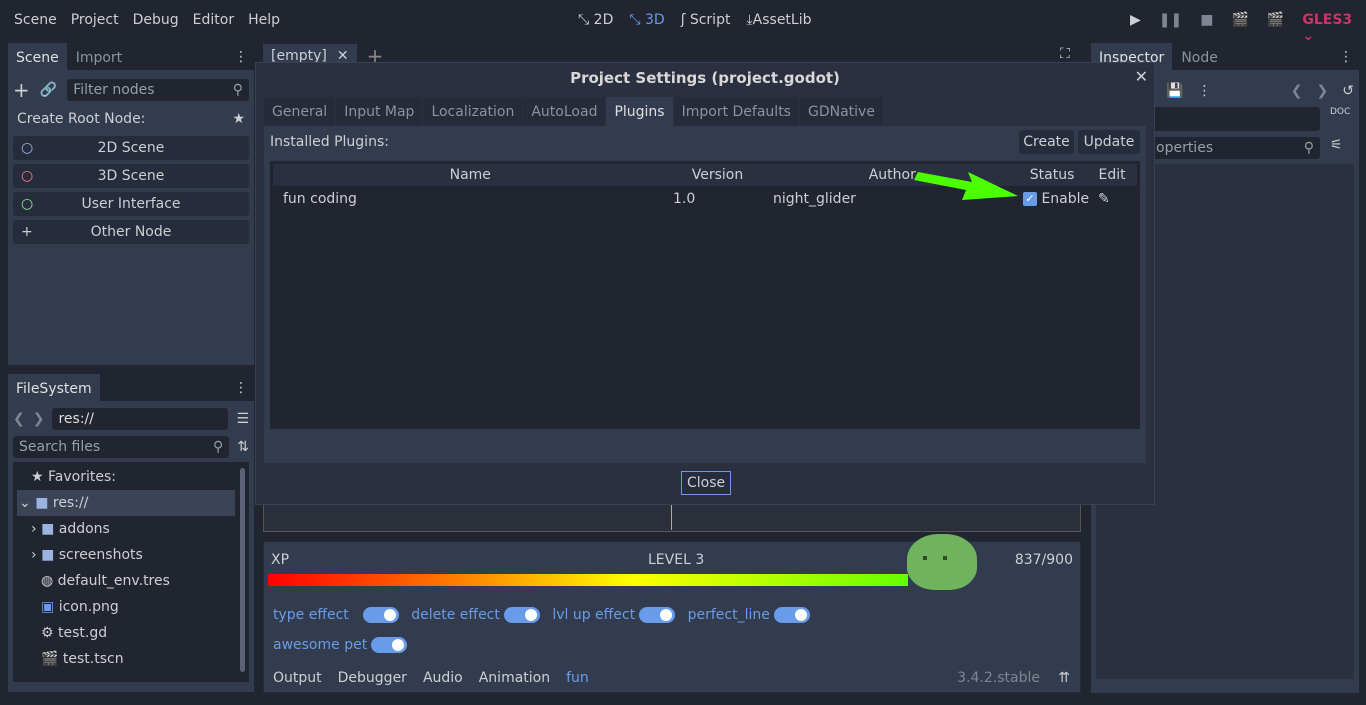 This screenshot has width=1366, height=705. Describe the element at coordinates (280, 560) in the screenshot. I see `xp-label: XP` at that location.